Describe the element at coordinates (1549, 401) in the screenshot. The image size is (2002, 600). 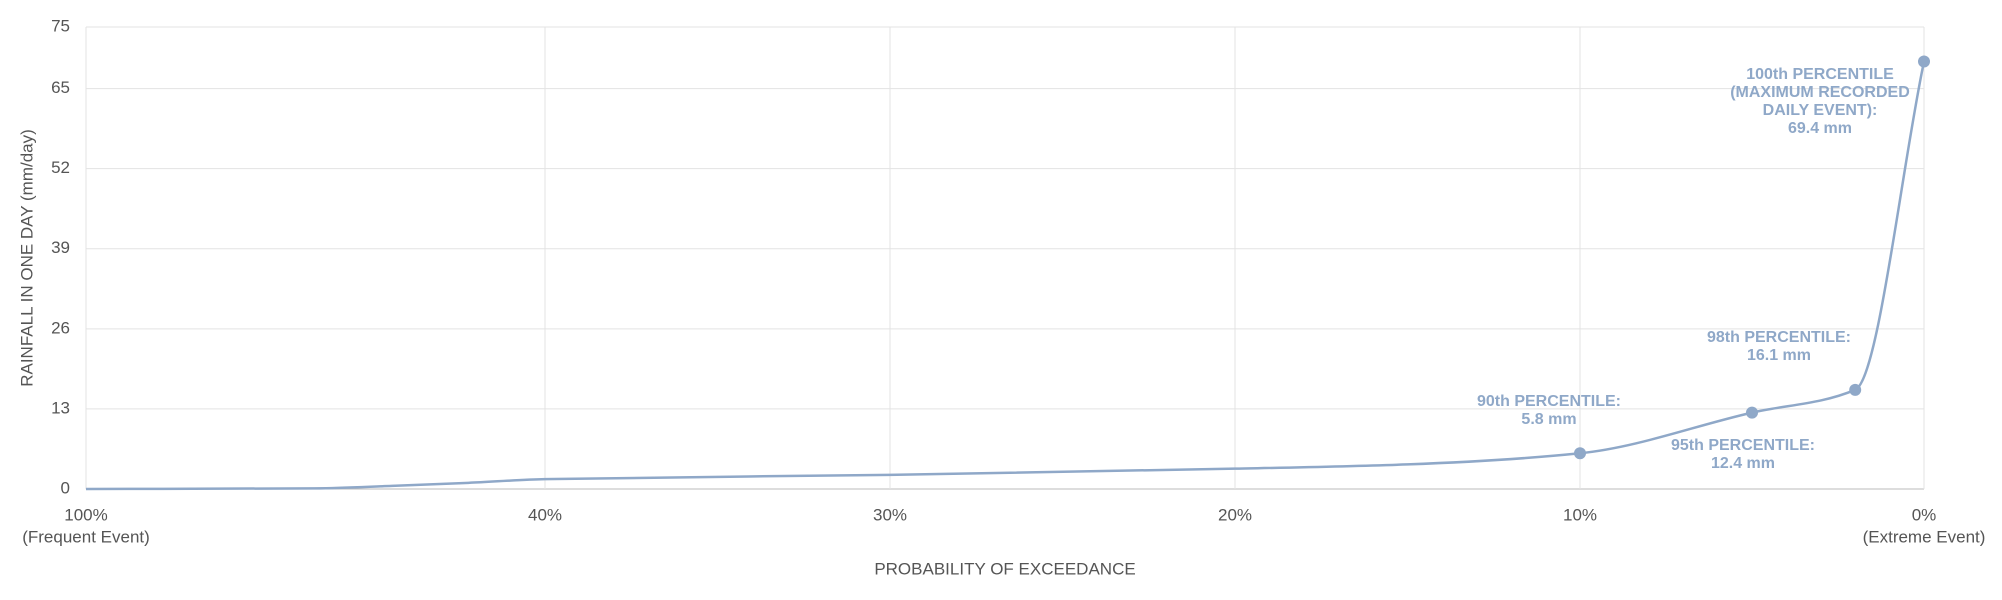
I see `annotation: 90th PERCENTILE:` at that location.